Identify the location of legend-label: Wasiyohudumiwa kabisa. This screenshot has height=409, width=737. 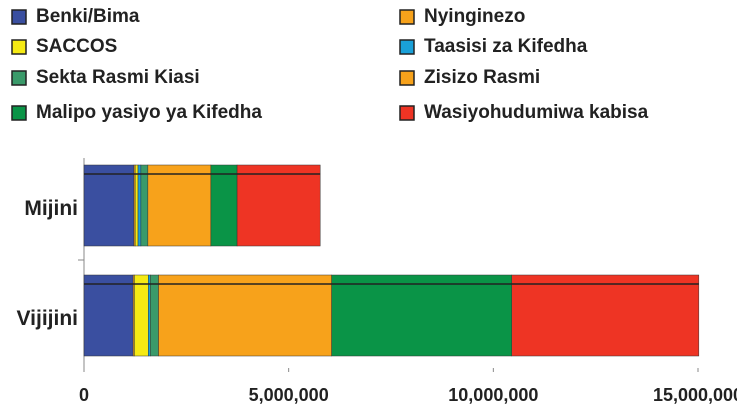
(536, 112).